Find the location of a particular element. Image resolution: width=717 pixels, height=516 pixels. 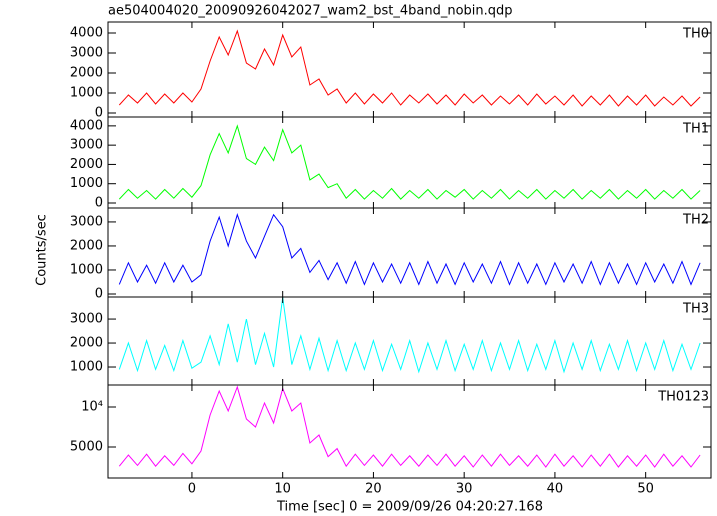

panel-label: TH2 is located at coordinates (695, 220).